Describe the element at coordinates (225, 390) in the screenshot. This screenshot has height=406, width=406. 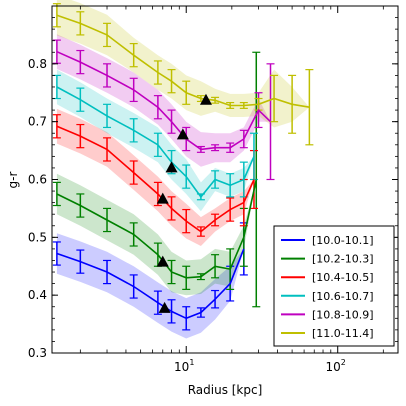
I see `x-axis-label: Radius [kpc]` at that location.